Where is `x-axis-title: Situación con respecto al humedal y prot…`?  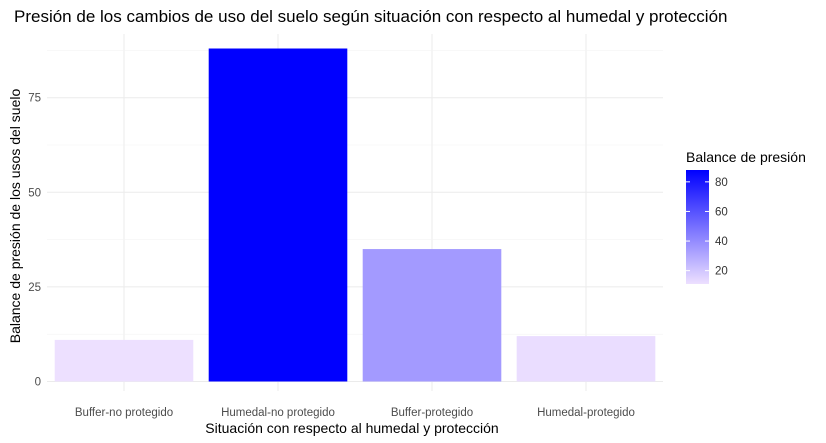 x-axis-title: Situación con respecto al humedal y prot… is located at coordinates (351, 428).